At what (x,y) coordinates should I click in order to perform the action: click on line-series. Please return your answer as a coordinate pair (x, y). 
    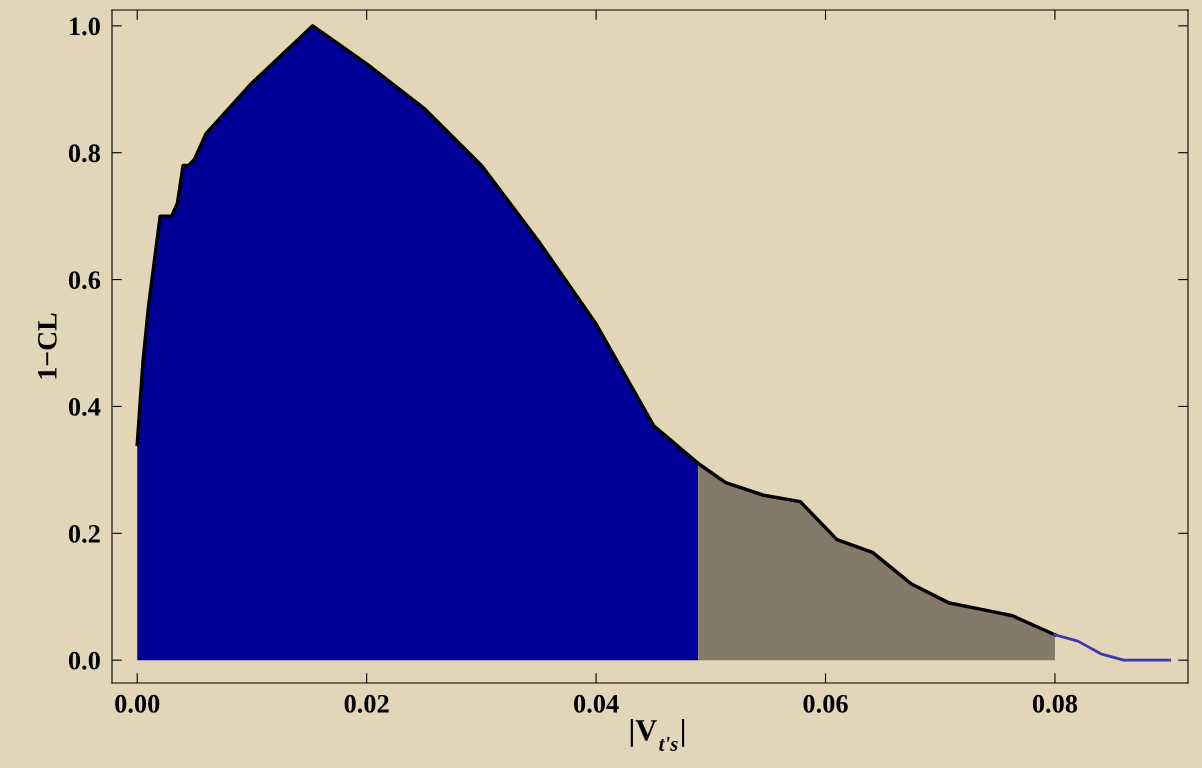
    Looking at the image, I should click on (1112, 647).